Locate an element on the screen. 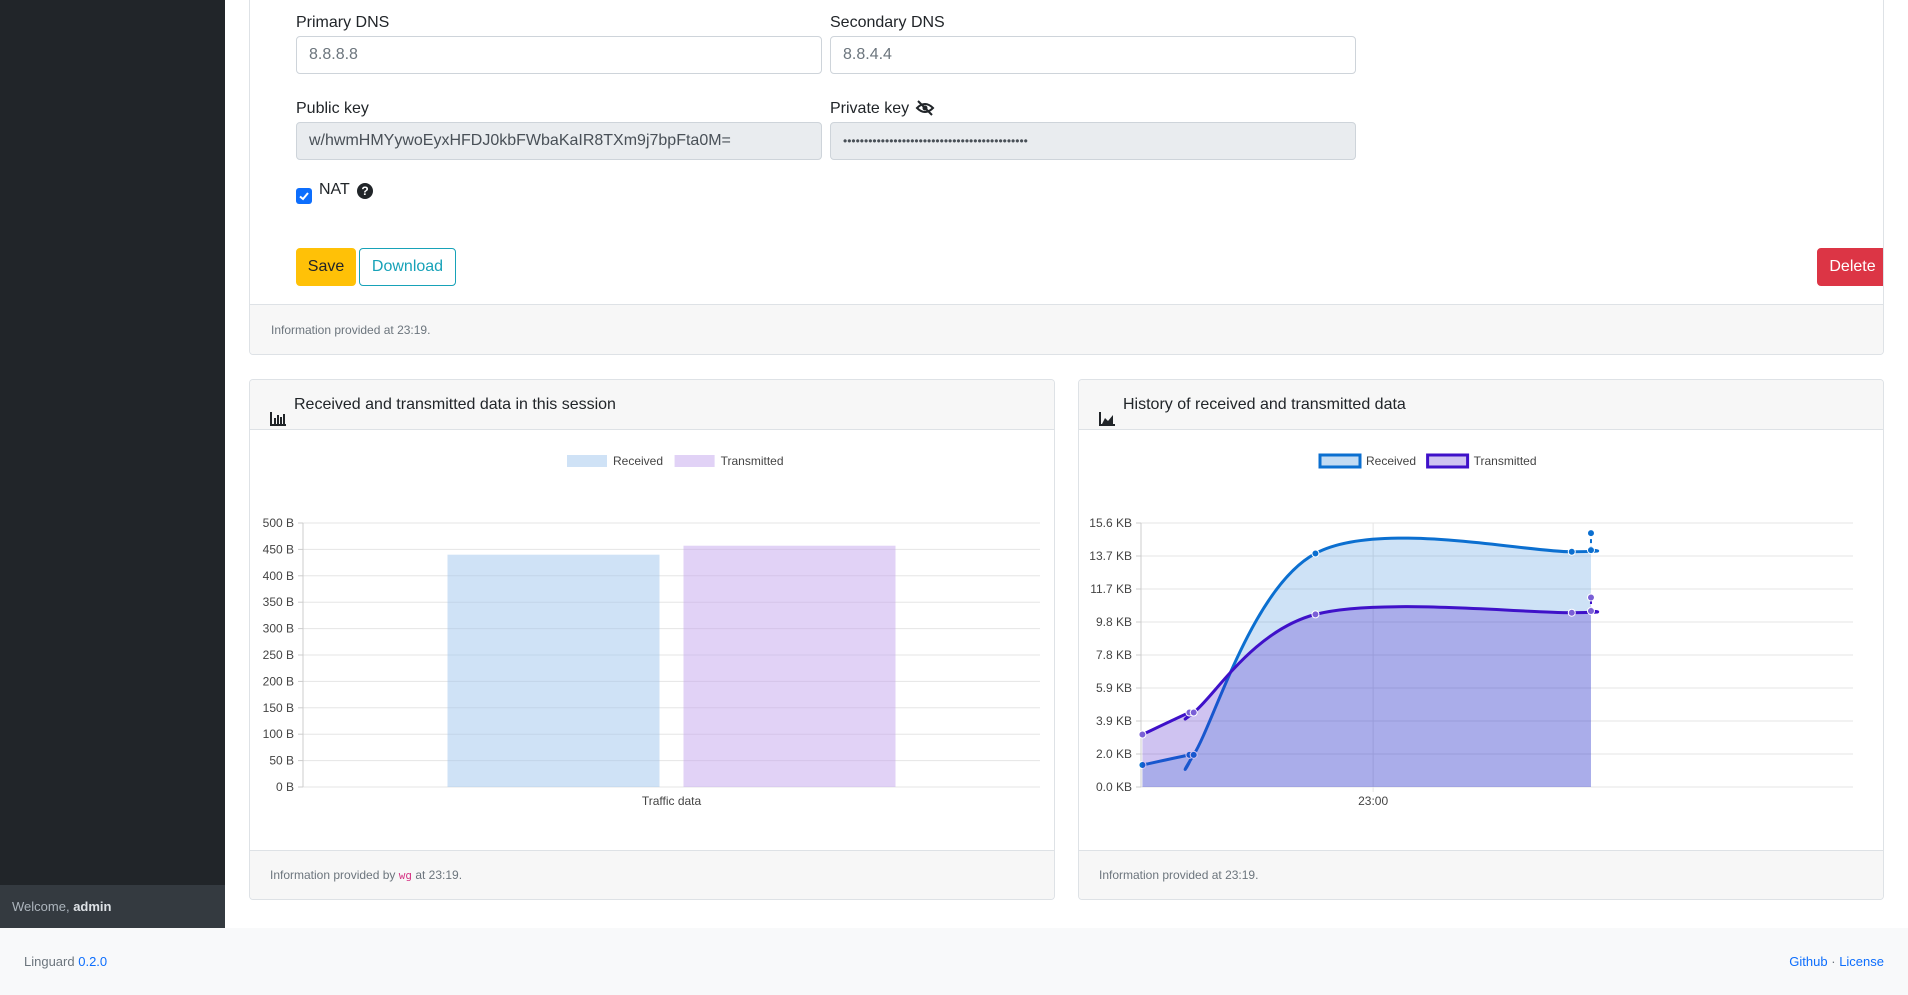  y-tick-label: 250 B is located at coordinates (278, 655).